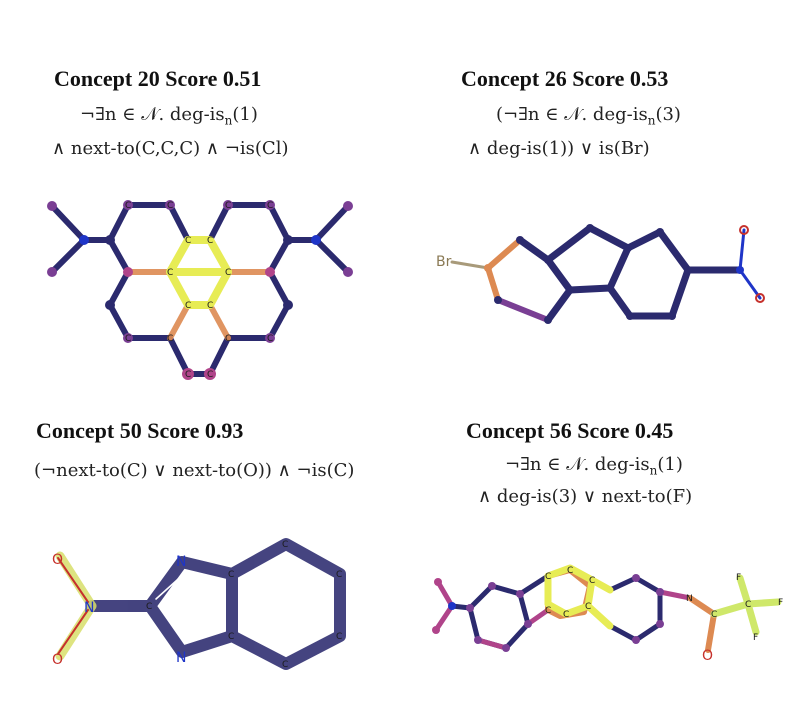 Image resolution: width=800 pixels, height=701 pixels. I want to click on panel-2-formula-line-2: ∧ deg-is(1)) ∨ is(Br), so click(559, 148).